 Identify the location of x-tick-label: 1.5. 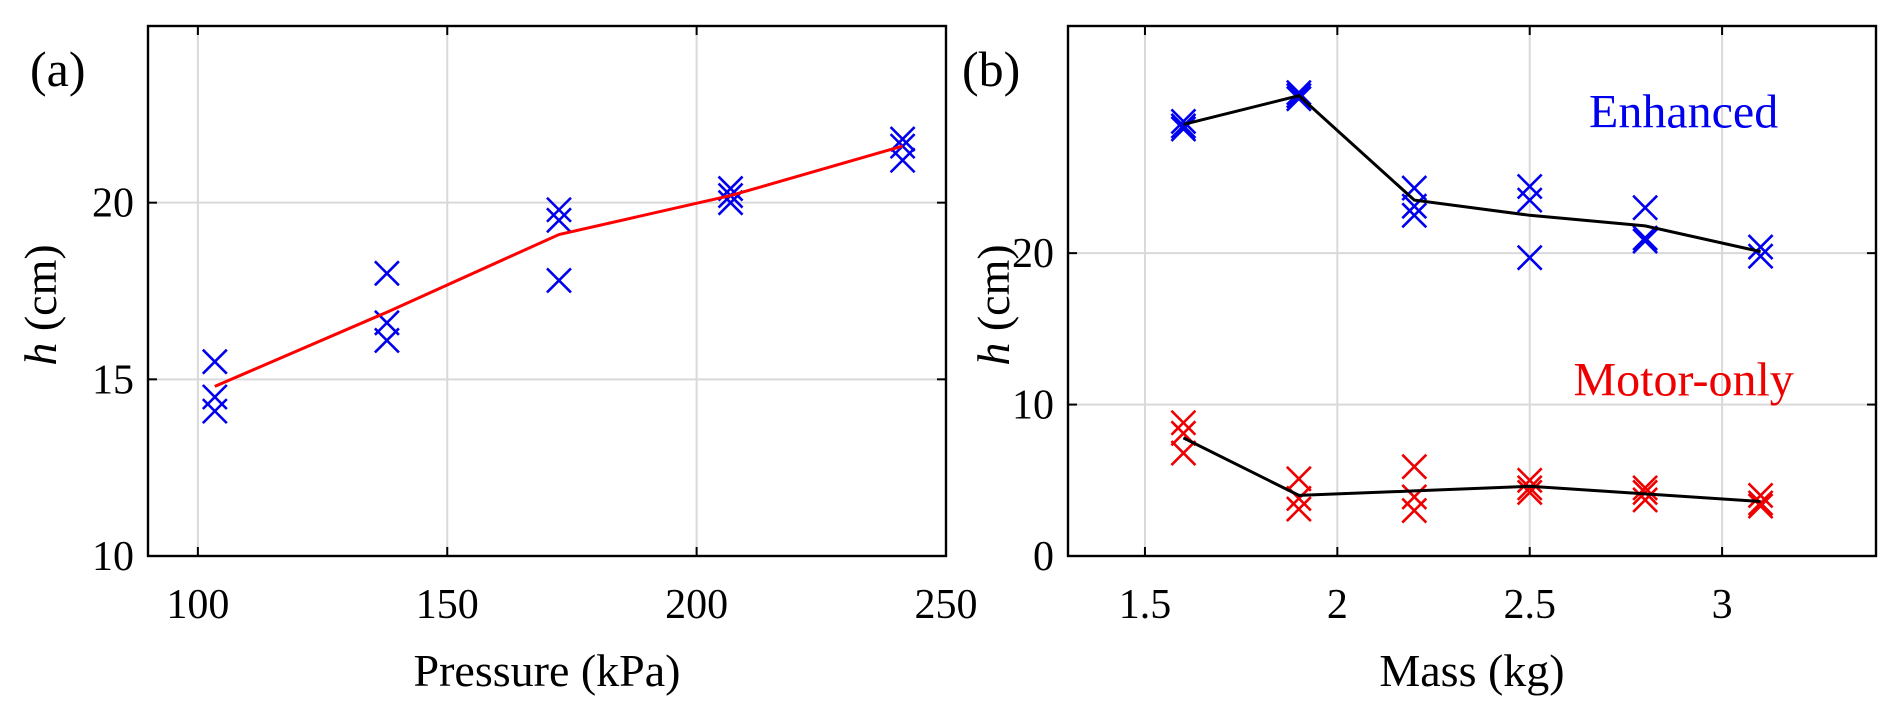
(1145, 605).